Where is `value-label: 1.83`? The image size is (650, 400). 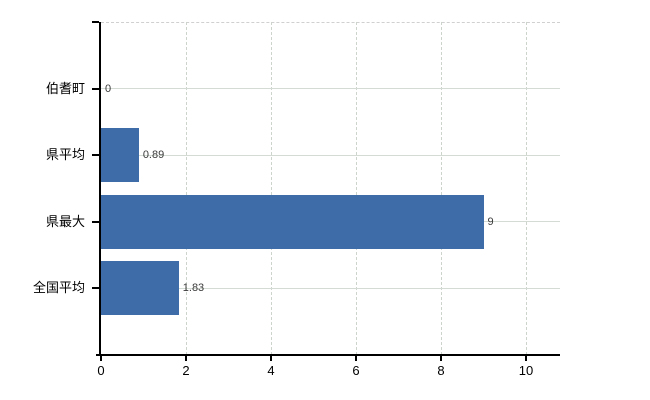 value-label: 1.83 is located at coordinates (193, 288).